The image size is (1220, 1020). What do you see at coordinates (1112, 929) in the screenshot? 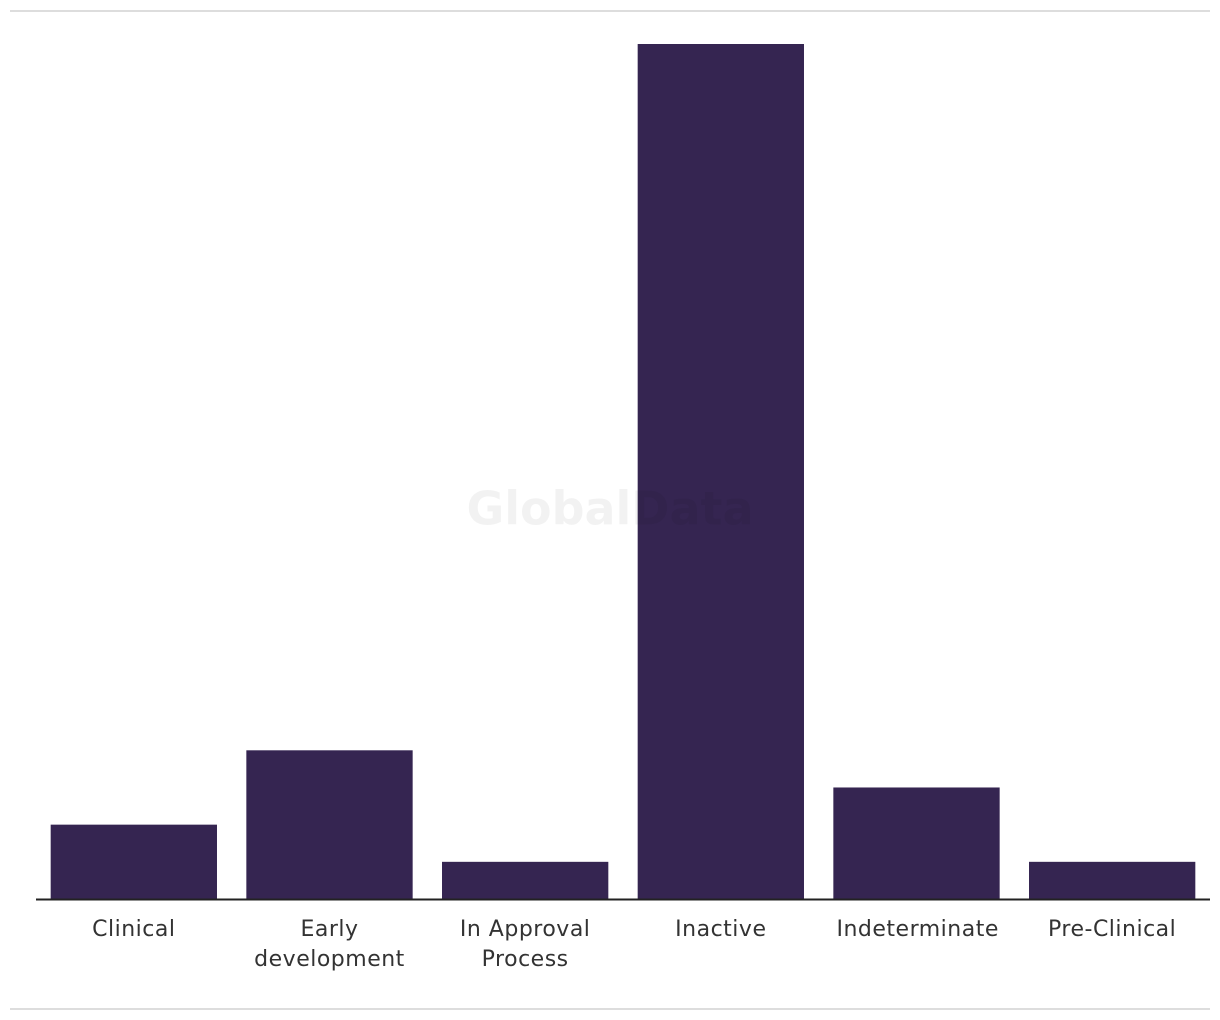
I see `x-tick-label: Pre-Clinical` at bounding box center [1112, 929].